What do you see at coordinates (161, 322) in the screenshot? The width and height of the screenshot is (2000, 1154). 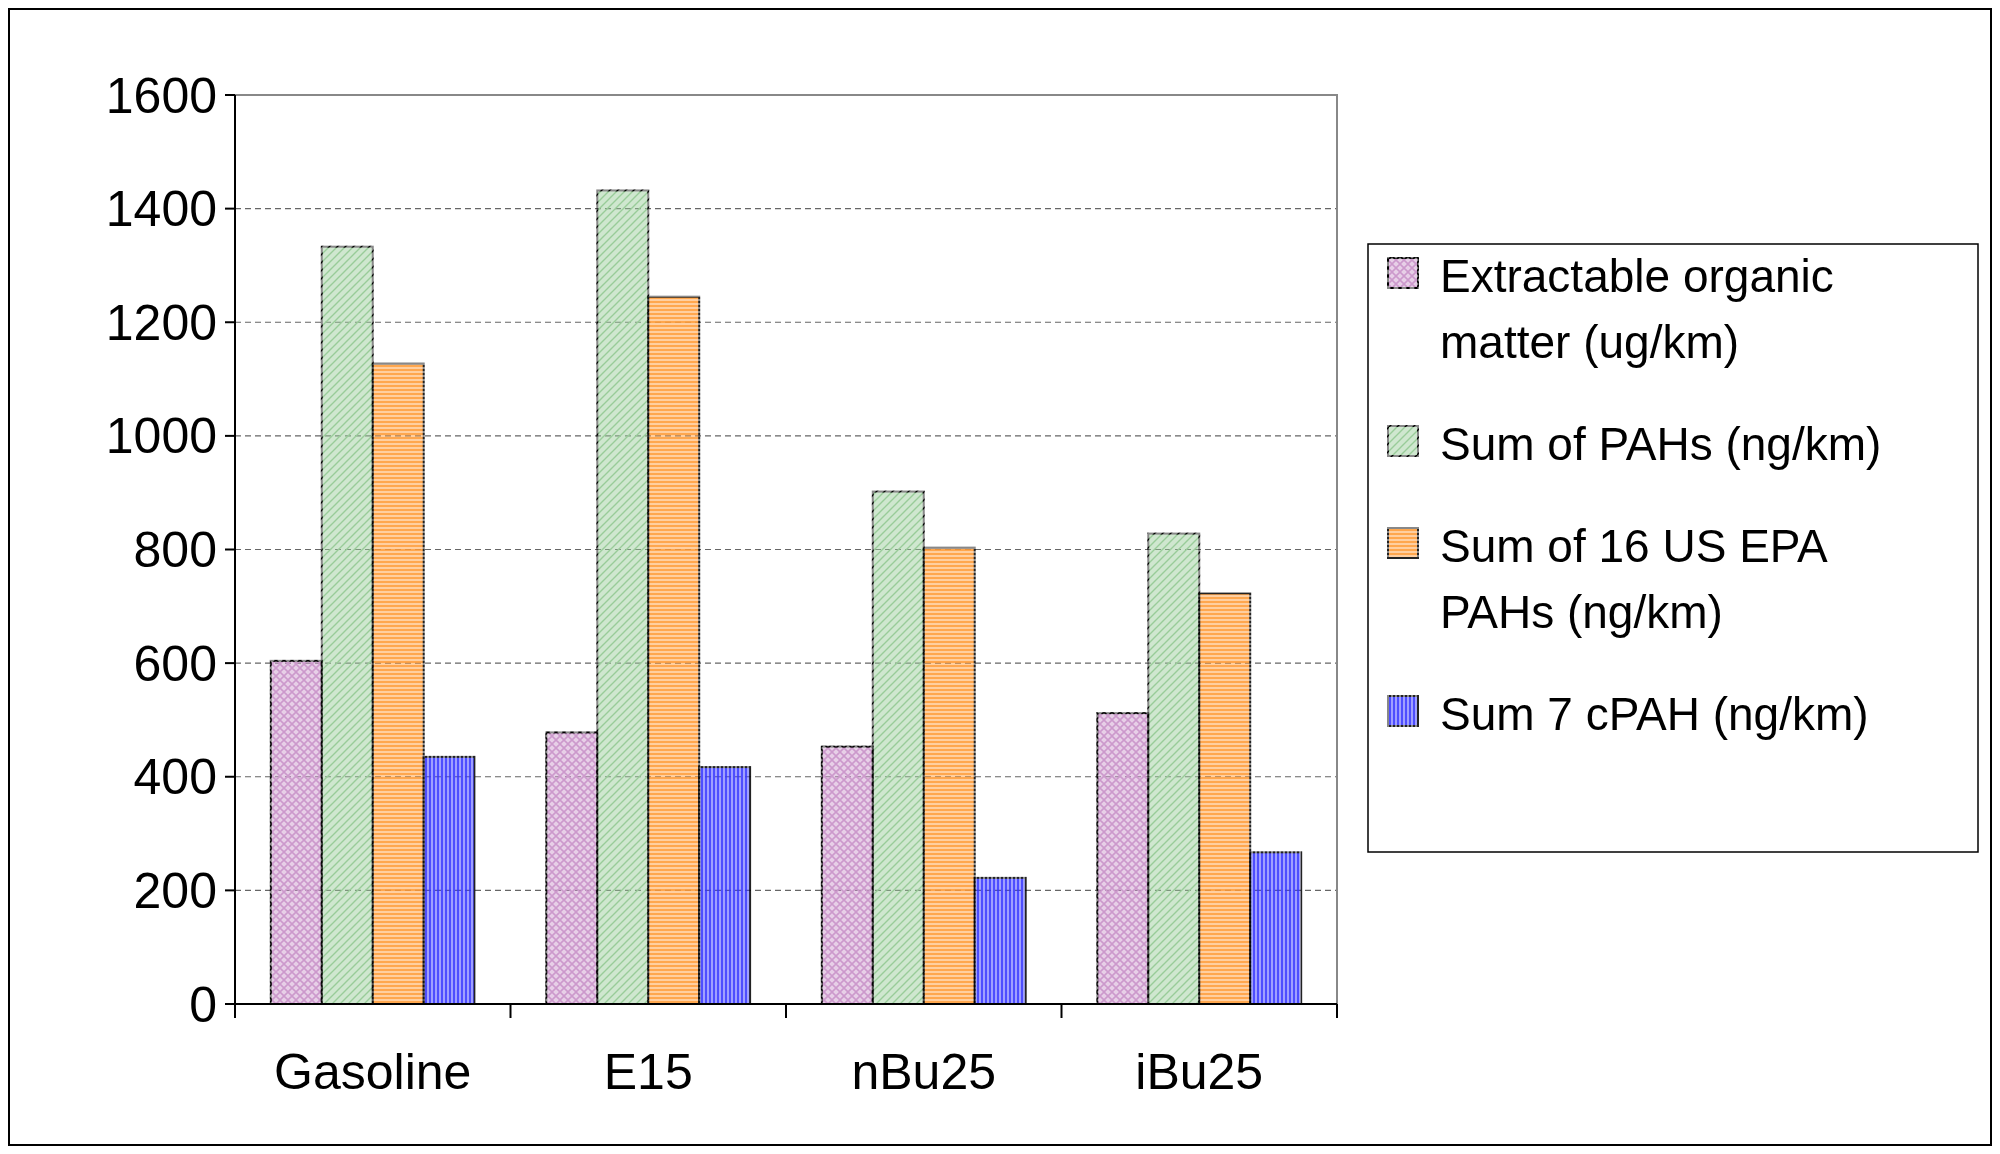 I see `y-tick-label: 1200` at bounding box center [161, 322].